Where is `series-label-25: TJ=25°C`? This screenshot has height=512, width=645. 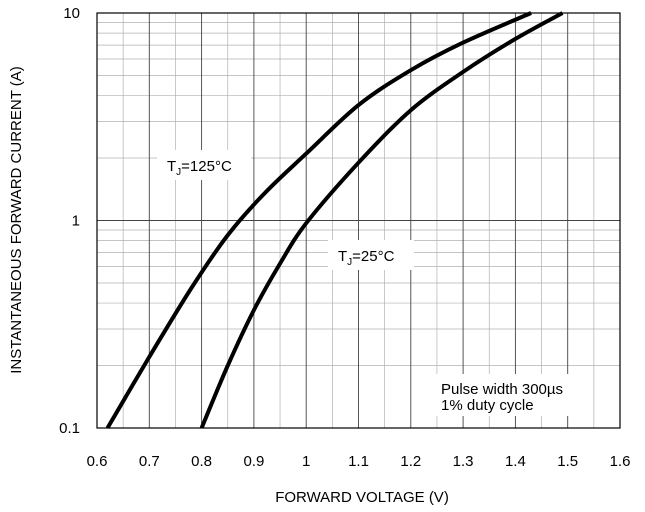
series-label-25: TJ=25°C is located at coordinates (371, 255).